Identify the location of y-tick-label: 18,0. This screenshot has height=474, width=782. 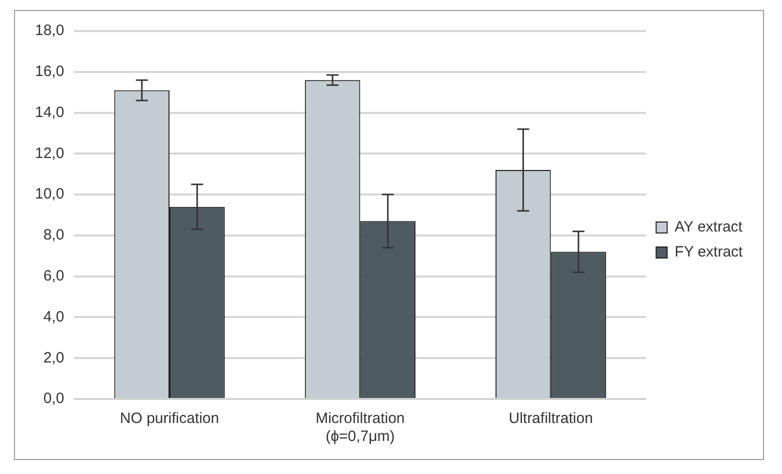
(49, 31).